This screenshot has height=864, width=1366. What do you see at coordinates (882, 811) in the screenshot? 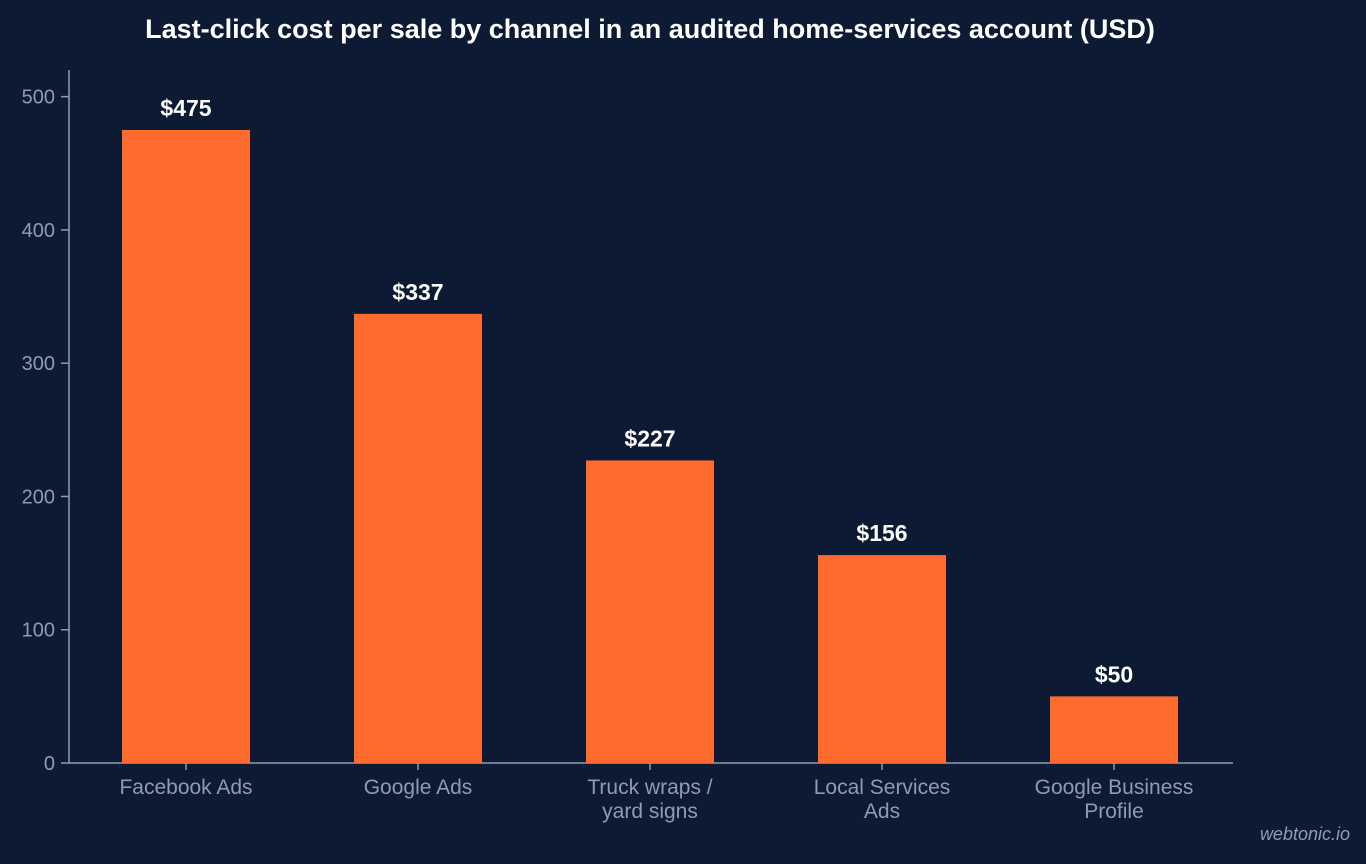
I see `x-tick-label-line: Ads` at bounding box center [882, 811].